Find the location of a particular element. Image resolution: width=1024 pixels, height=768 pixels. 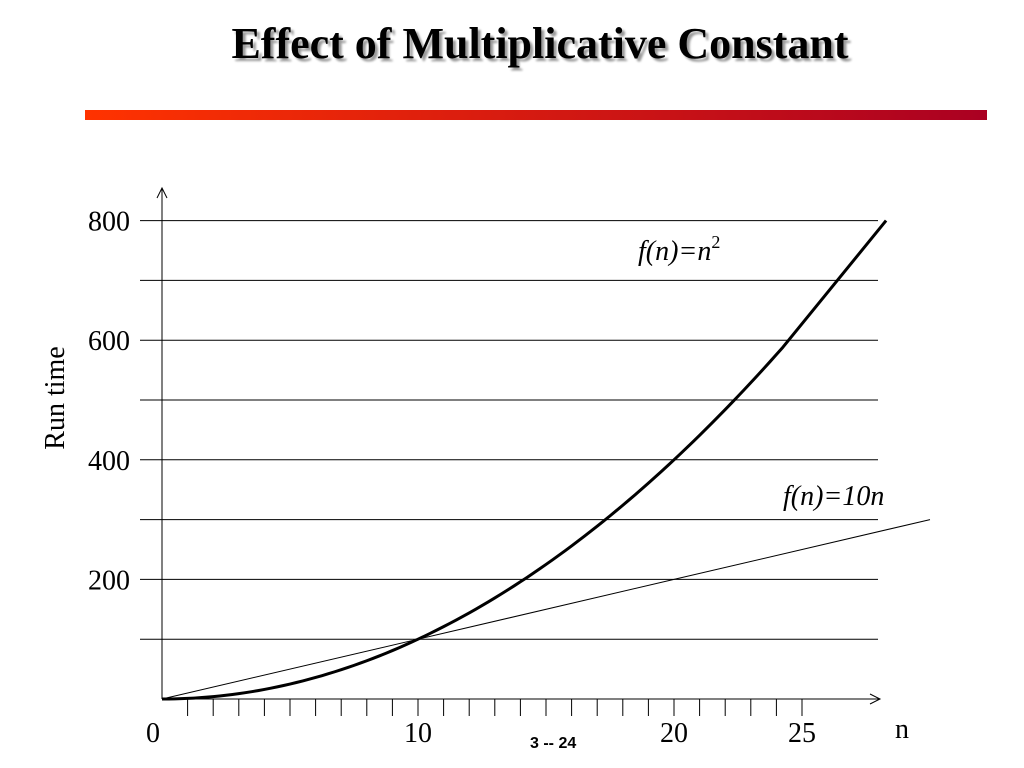

x-tick-label: 20 is located at coordinates (674, 733).